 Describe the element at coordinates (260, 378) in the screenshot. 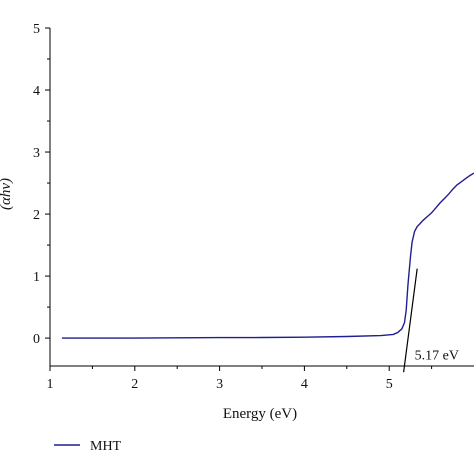

I see `x-axis: 1 2 3 4 5` at that location.